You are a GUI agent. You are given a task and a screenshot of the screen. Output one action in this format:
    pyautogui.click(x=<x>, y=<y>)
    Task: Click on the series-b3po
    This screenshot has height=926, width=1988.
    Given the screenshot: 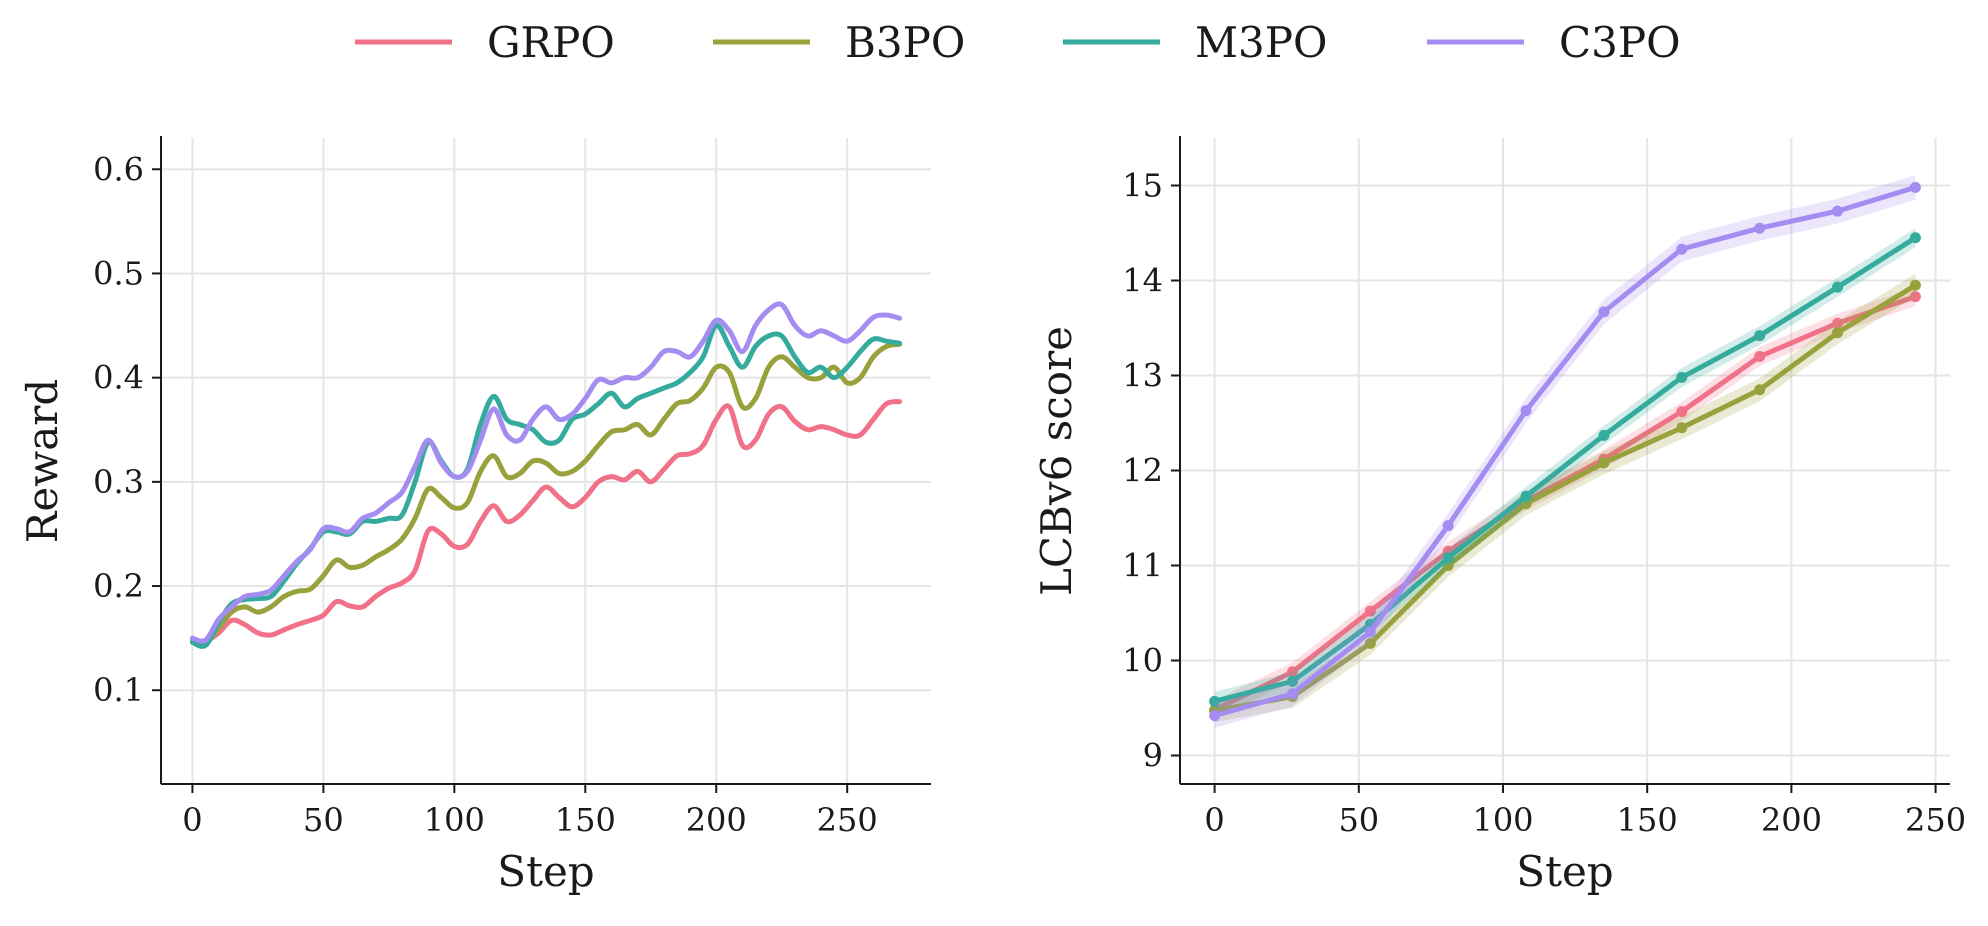 What is the action you would take?
    pyautogui.click(x=546, y=494)
    